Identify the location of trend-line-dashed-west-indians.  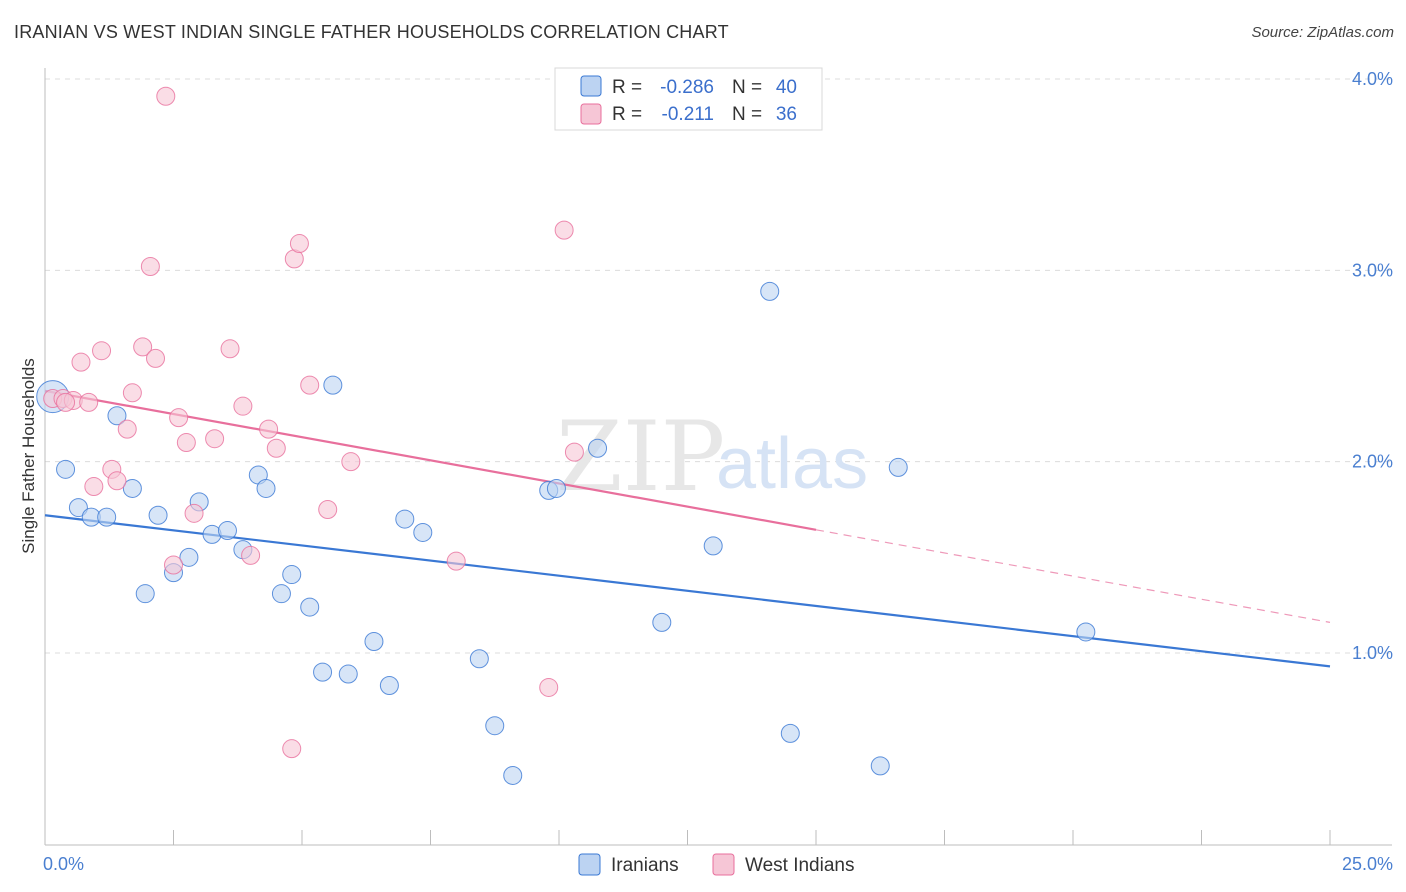
(1073, 576).